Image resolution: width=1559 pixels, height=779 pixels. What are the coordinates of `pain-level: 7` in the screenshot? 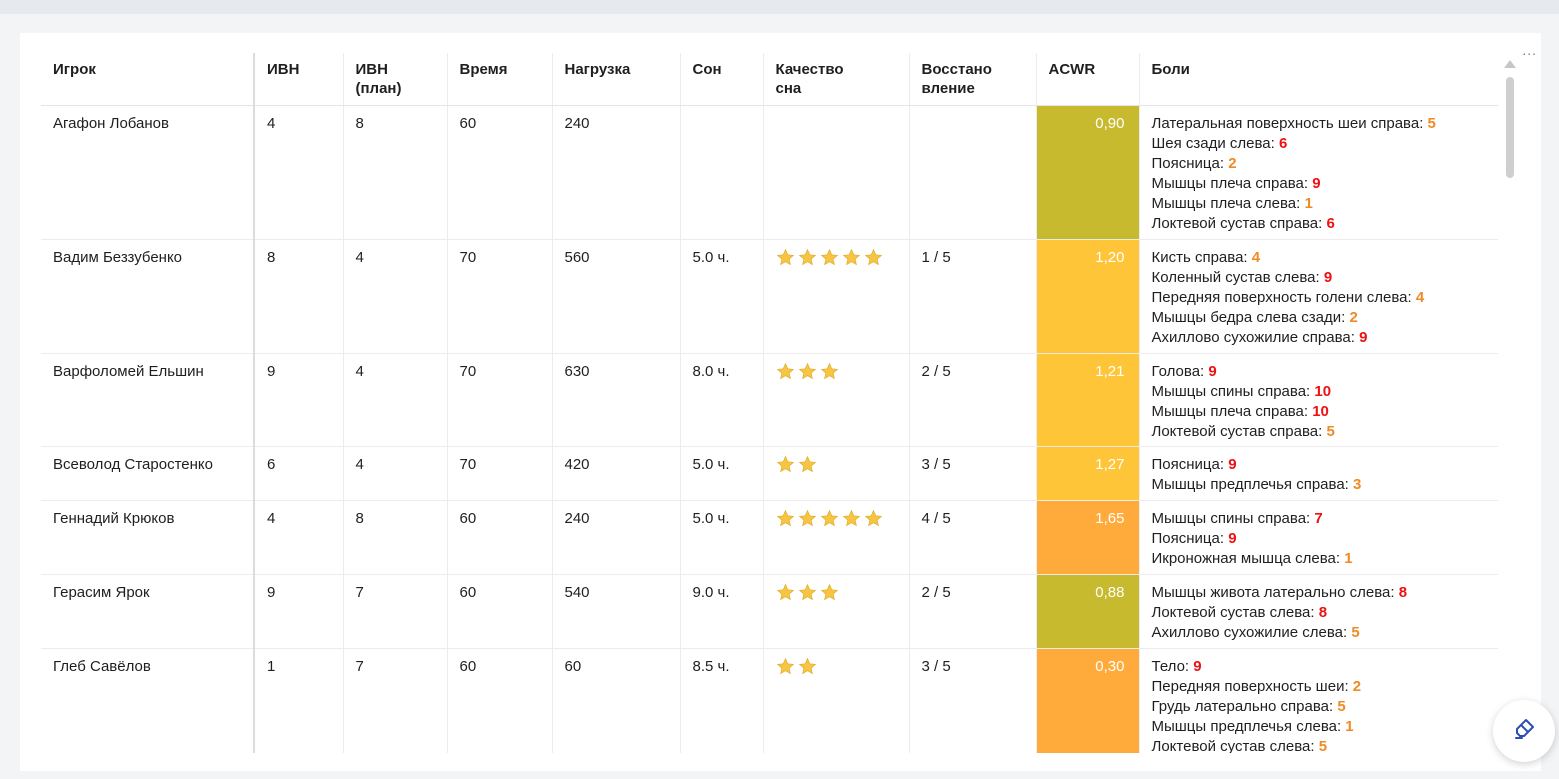 It's located at (1318, 518).